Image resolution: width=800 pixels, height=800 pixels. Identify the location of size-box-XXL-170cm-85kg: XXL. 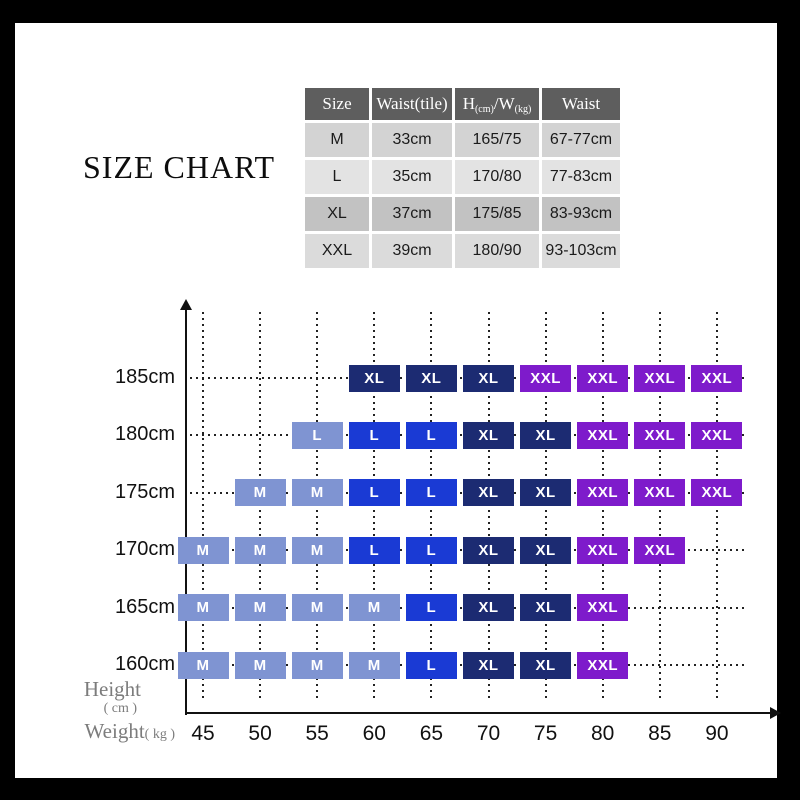
(660, 550).